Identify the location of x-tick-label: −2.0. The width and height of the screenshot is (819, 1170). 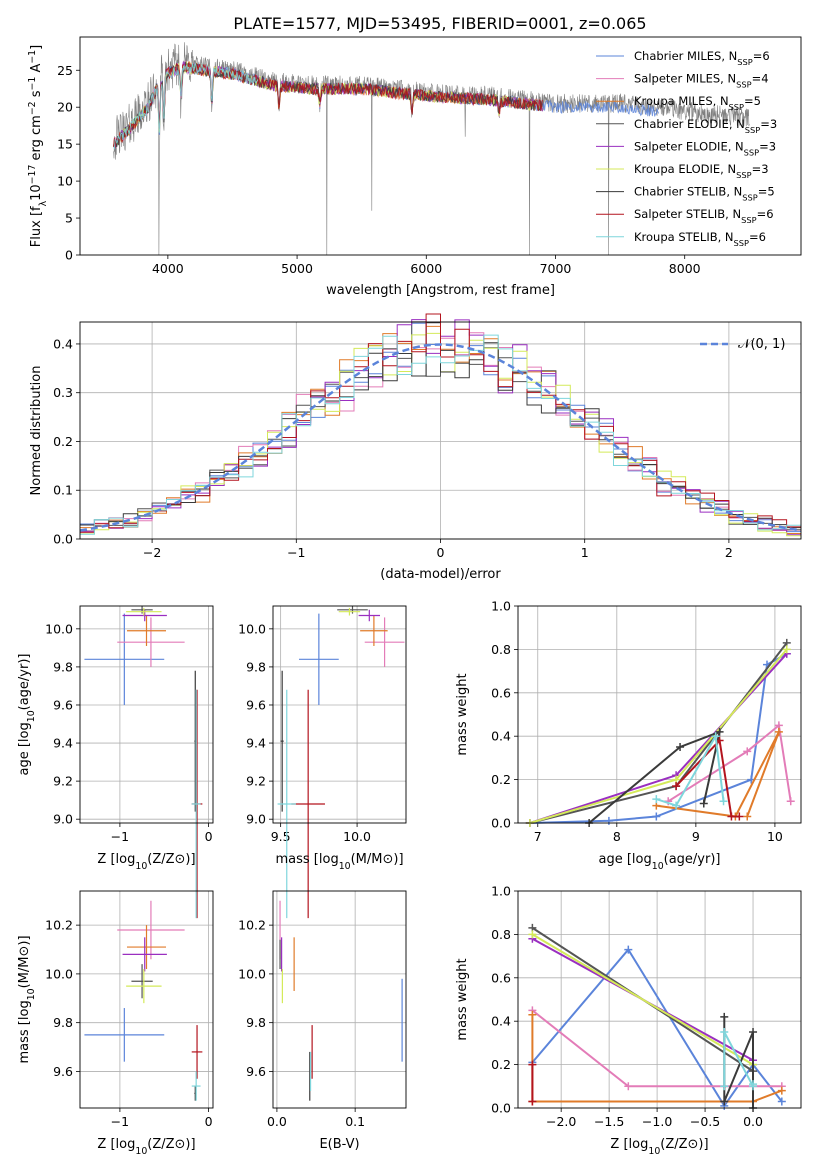
(561, 1121).